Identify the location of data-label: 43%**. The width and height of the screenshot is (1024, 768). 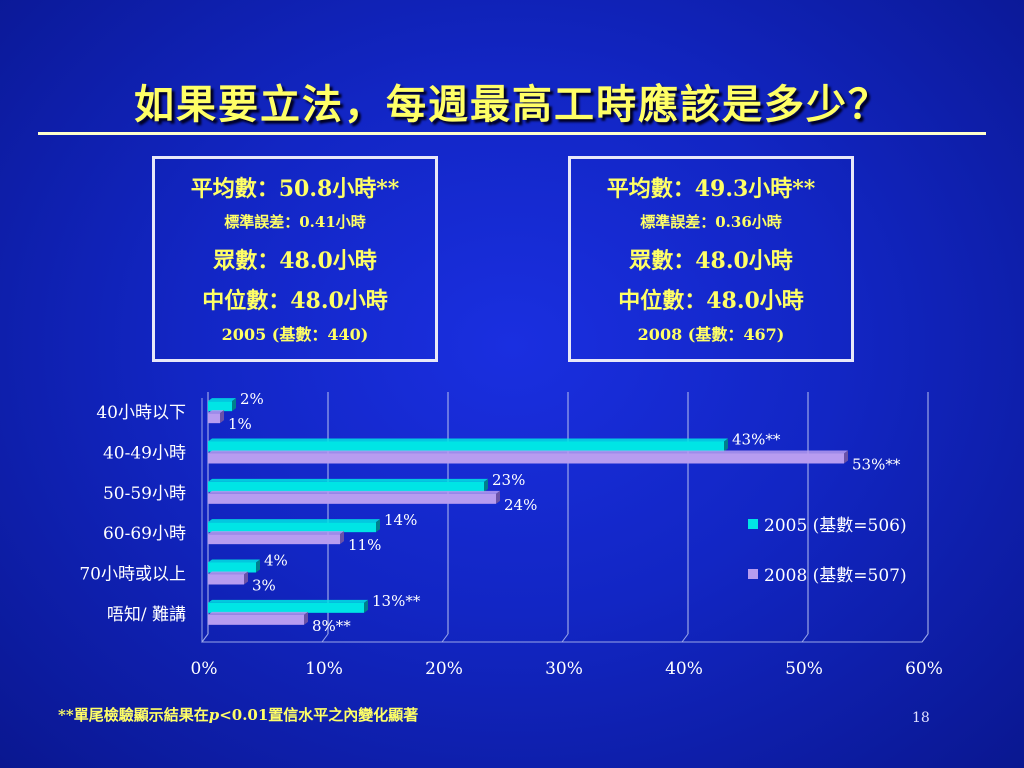
(756, 440).